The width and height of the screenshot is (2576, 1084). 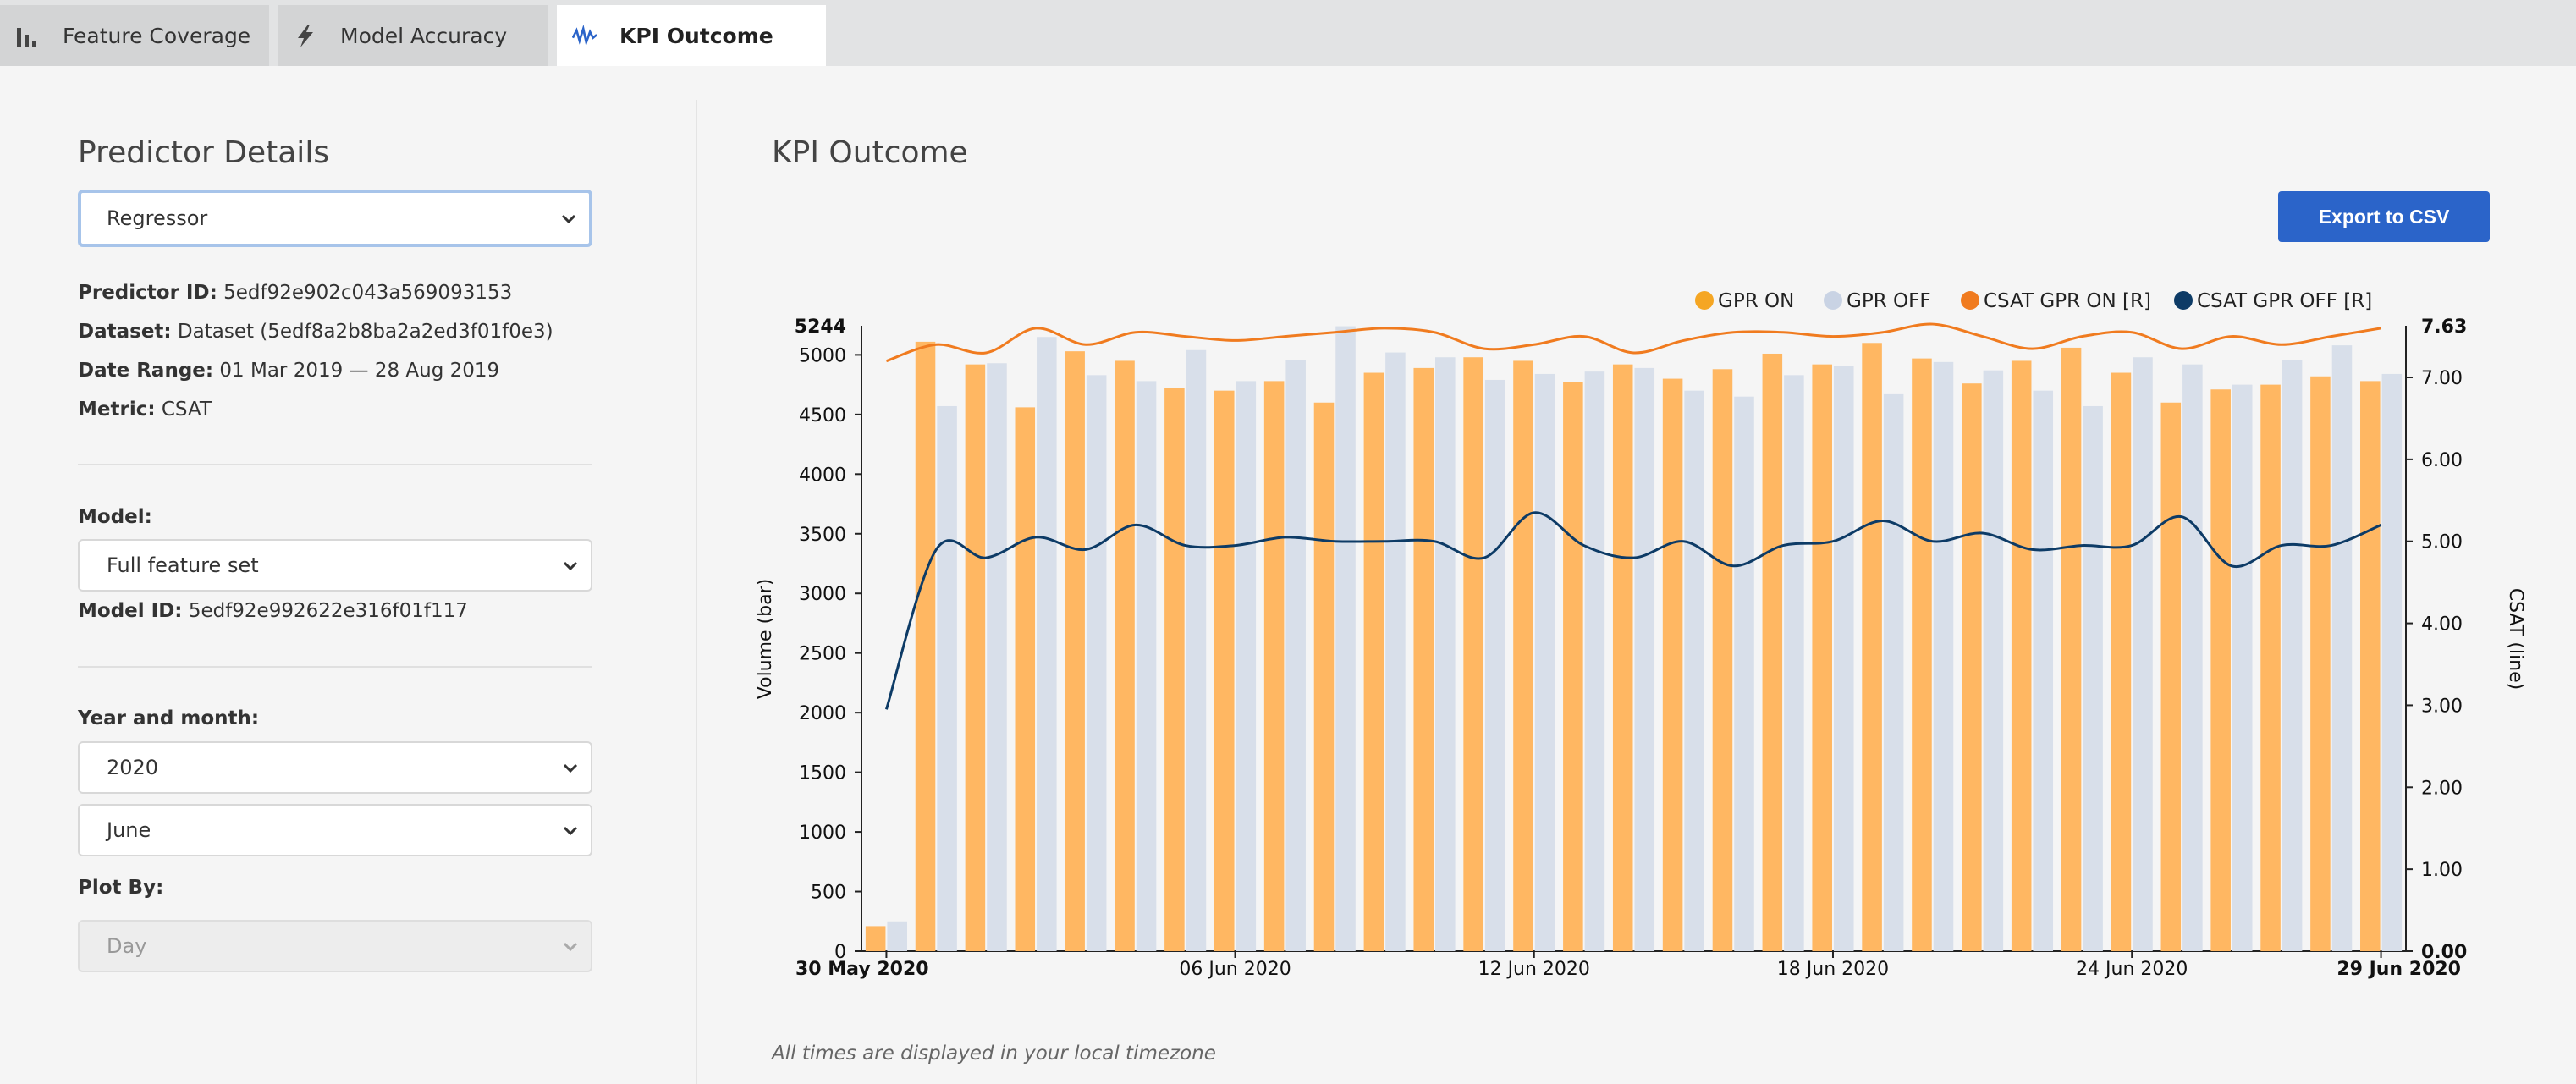 What do you see at coordinates (335, 565) in the screenshot?
I see `model-select: Full feature set` at bounding box center [335, 565].